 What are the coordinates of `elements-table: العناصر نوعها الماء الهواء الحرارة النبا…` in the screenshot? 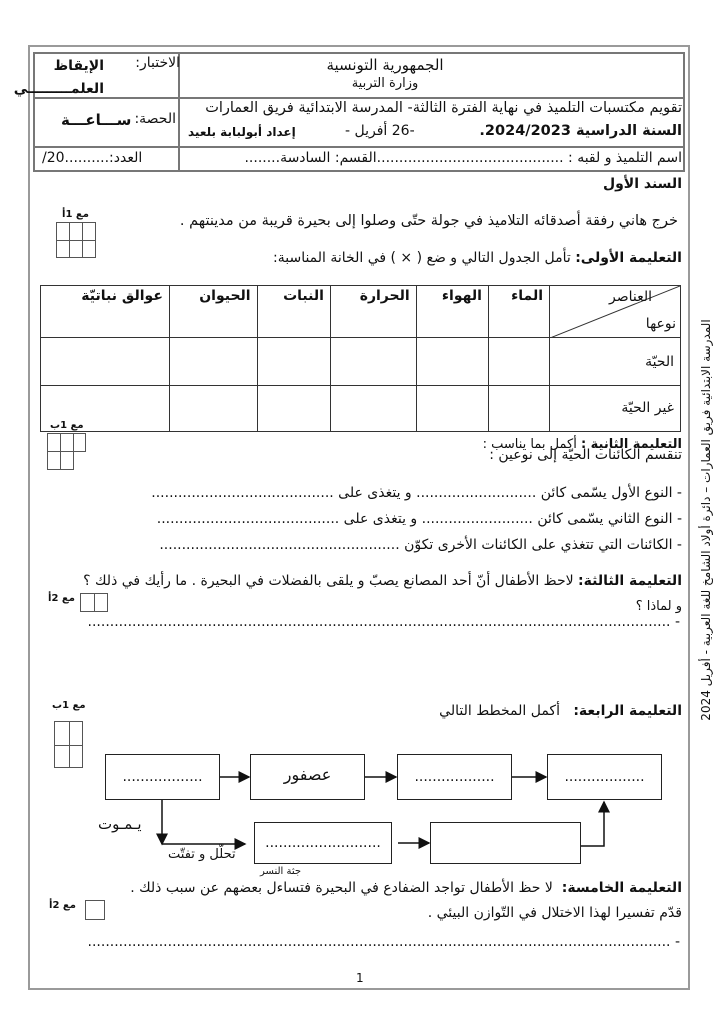 It's located at (360, 358).